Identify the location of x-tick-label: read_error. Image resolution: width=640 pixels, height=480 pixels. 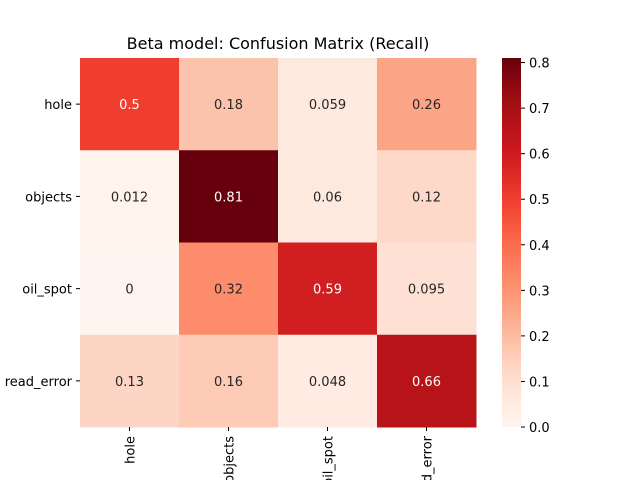
(428, 457).